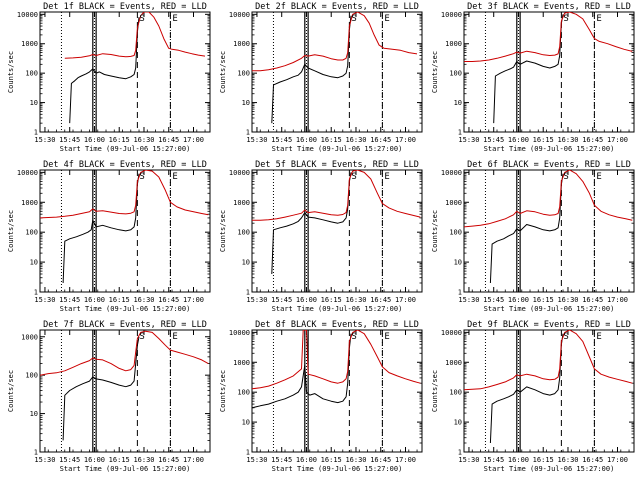 The height and width of the screenshot is (480, 640). Describe the element at coordinates (337, 165) in the screenshot. I see `panel-title: Det 5f BLACK = Events, RED = LLD` at that location.